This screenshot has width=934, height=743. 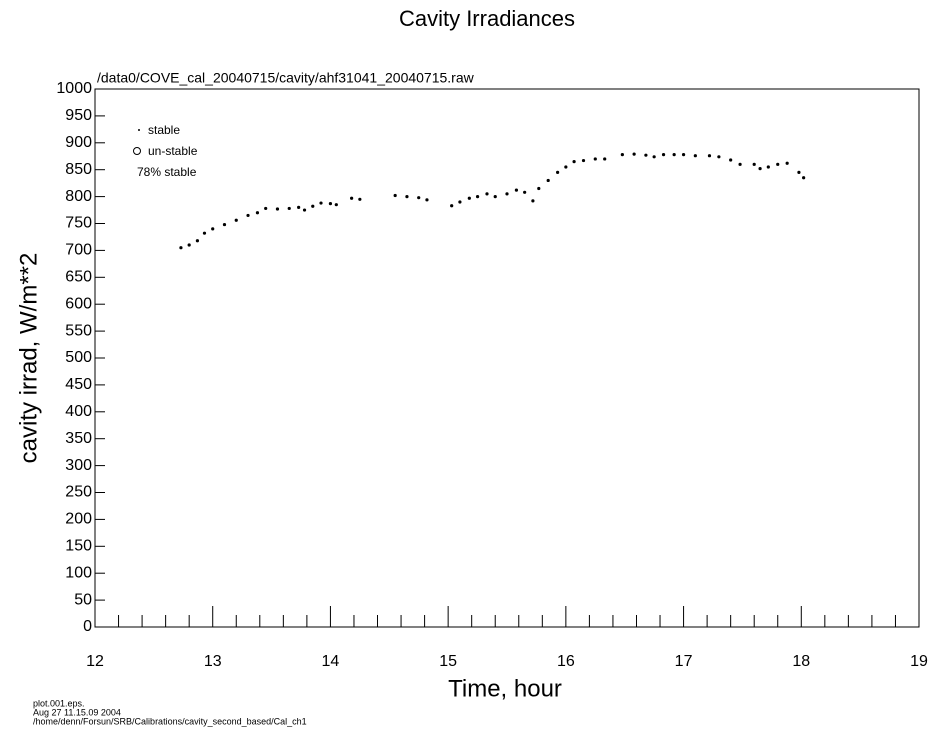 I want to click on y-tick-label: 150, so click(x=78, y=546).